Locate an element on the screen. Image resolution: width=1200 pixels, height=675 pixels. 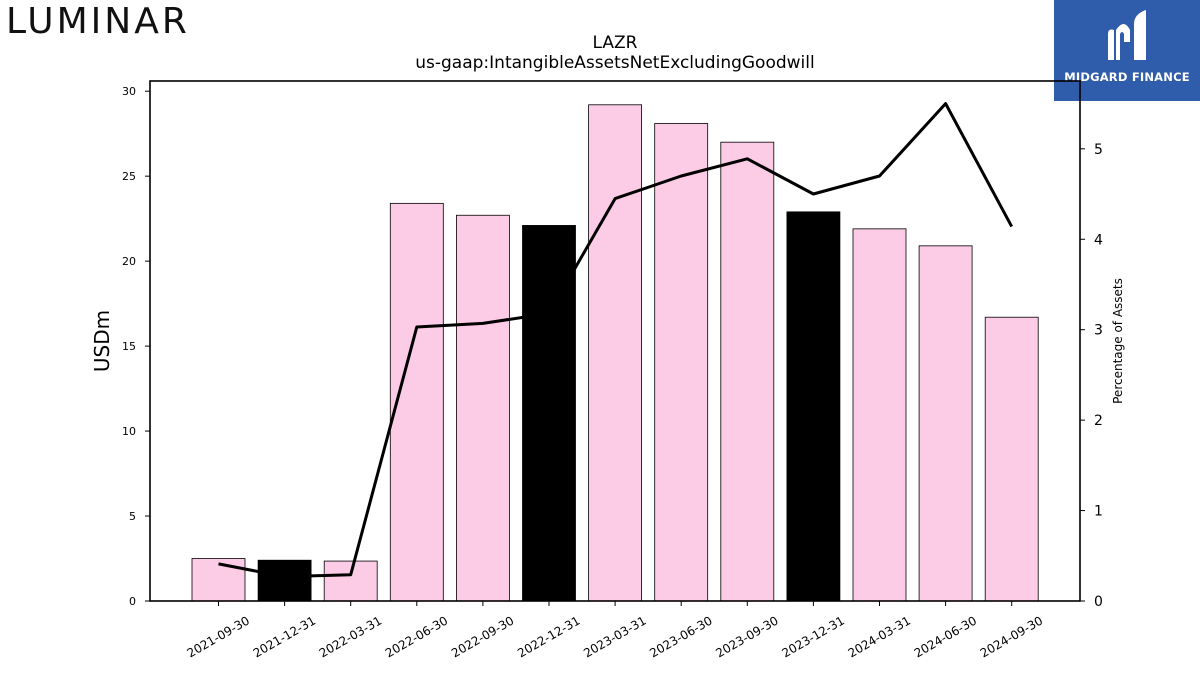
y-tick-label: 0 is located at coordinates (132, 601).